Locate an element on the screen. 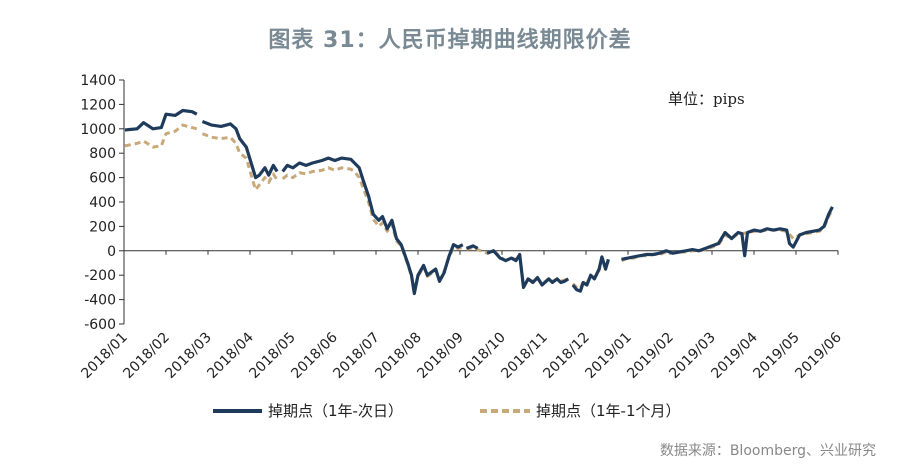 The width and height of the screenshot is (900, 469). x-tick-label: 2019/06 is located at coordinates (818, 355).